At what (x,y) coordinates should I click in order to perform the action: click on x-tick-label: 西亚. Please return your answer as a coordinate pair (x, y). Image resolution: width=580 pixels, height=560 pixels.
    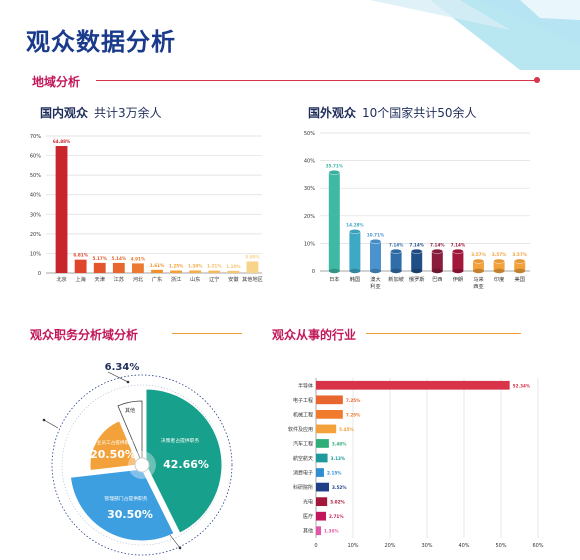
    Looking at the image, I should click on (478, 286).